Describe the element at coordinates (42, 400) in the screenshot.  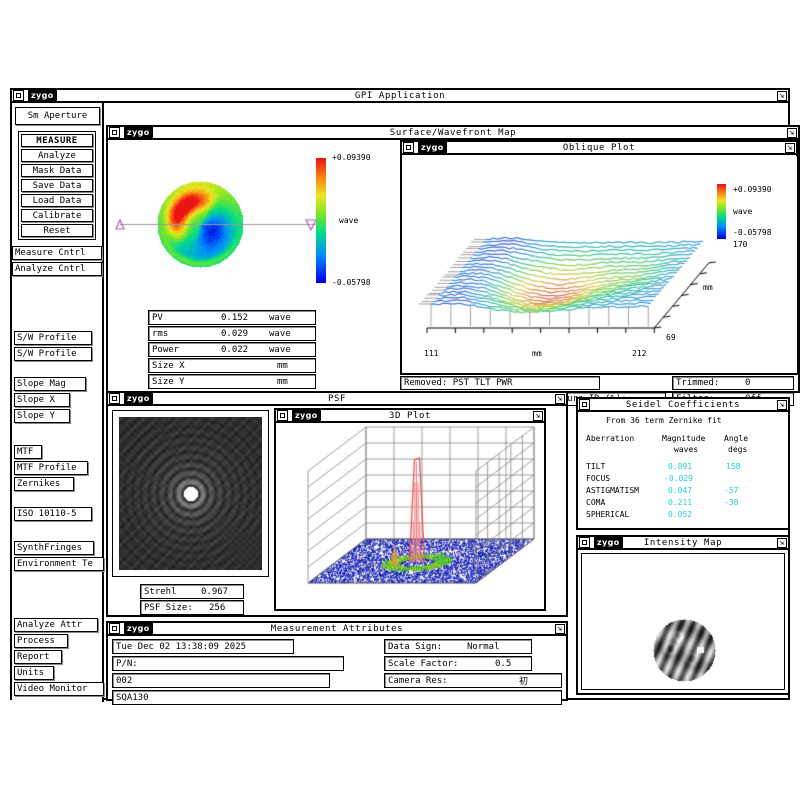
I see `slope-x-button: Slope X` at that location.